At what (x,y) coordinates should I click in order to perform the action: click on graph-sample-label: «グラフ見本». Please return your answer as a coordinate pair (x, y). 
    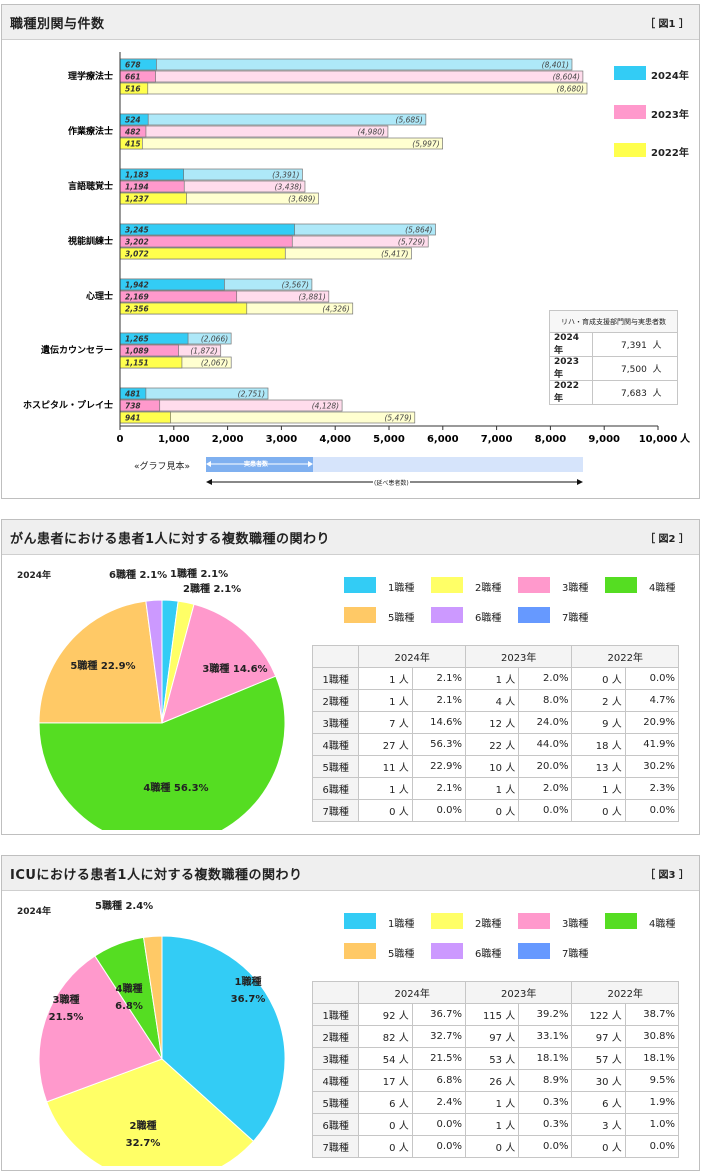
    Looking at the image, I should click on (162, 467).